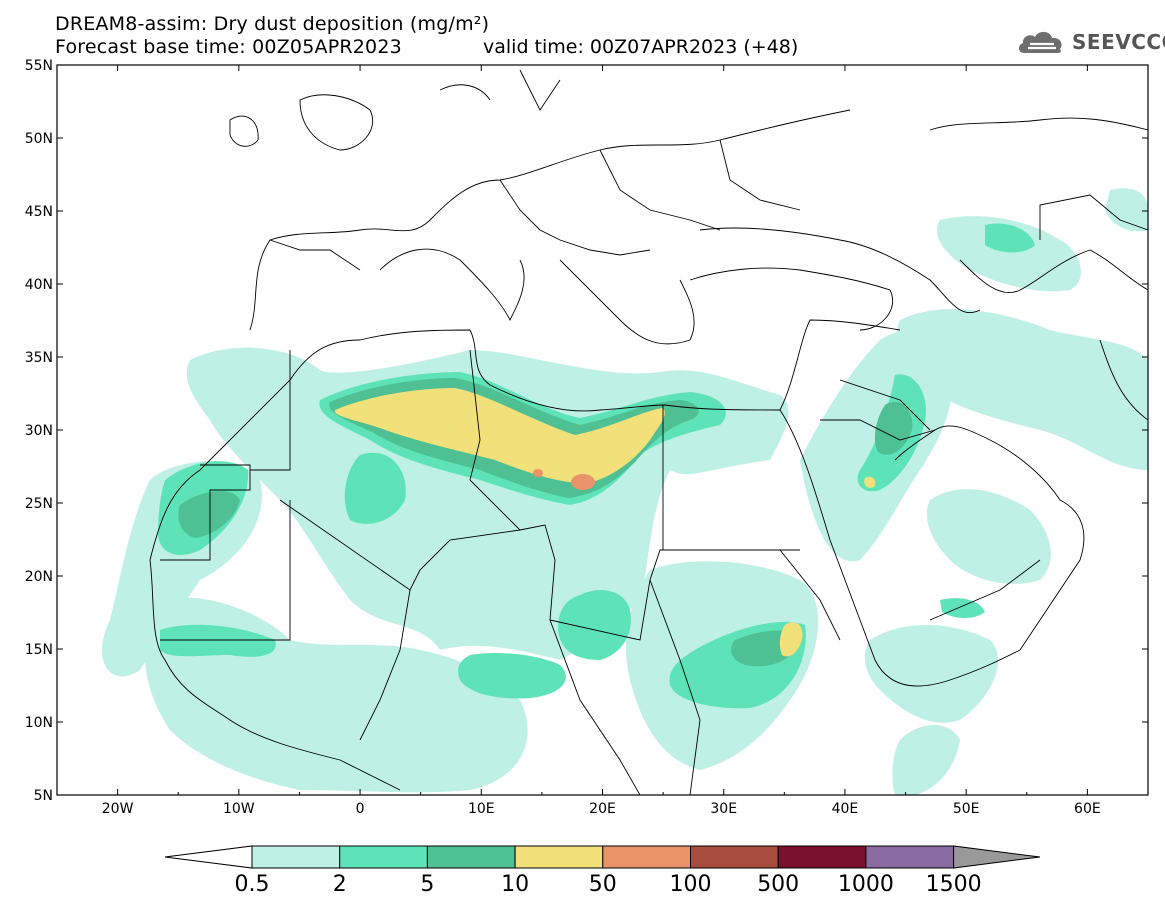 This screenshot has width=1165, height=907. Describe the element at coordinates (954, 884) in the screenshot. I see `colorbar-label: 1500` at that location.